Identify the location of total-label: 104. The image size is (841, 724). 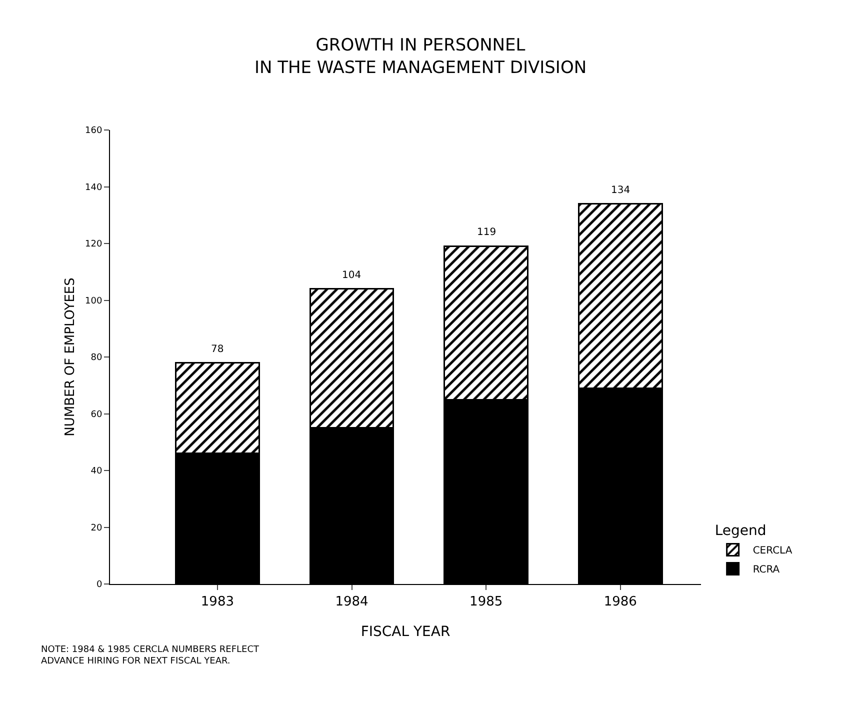
(352, 275).